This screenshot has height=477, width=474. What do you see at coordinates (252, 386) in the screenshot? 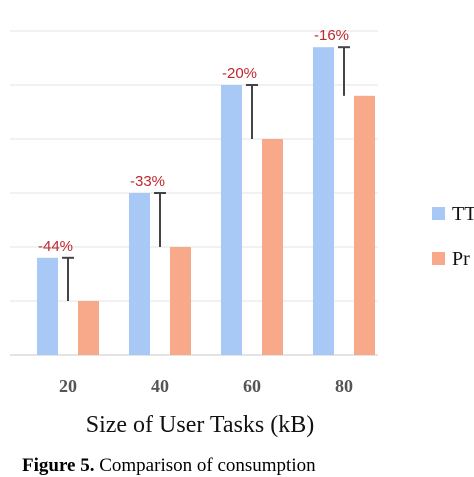
I see `x-tick-label: 60` at bounding box center [252, 386].